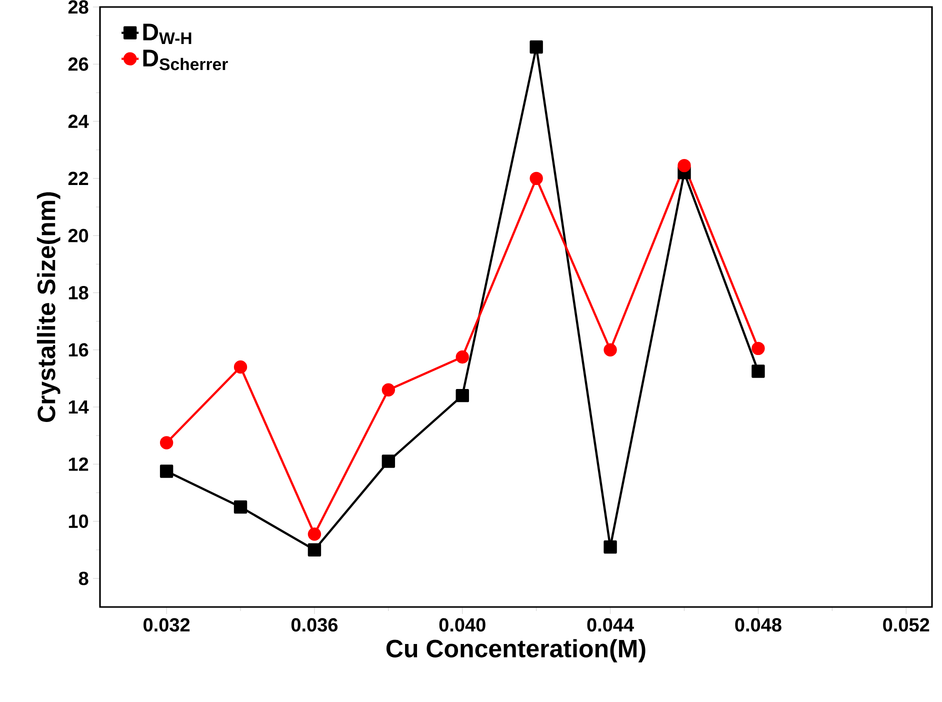  Describe the element at coordinates (78, 350) in the screenshot. I see `y-tick-label: 16` at that location.